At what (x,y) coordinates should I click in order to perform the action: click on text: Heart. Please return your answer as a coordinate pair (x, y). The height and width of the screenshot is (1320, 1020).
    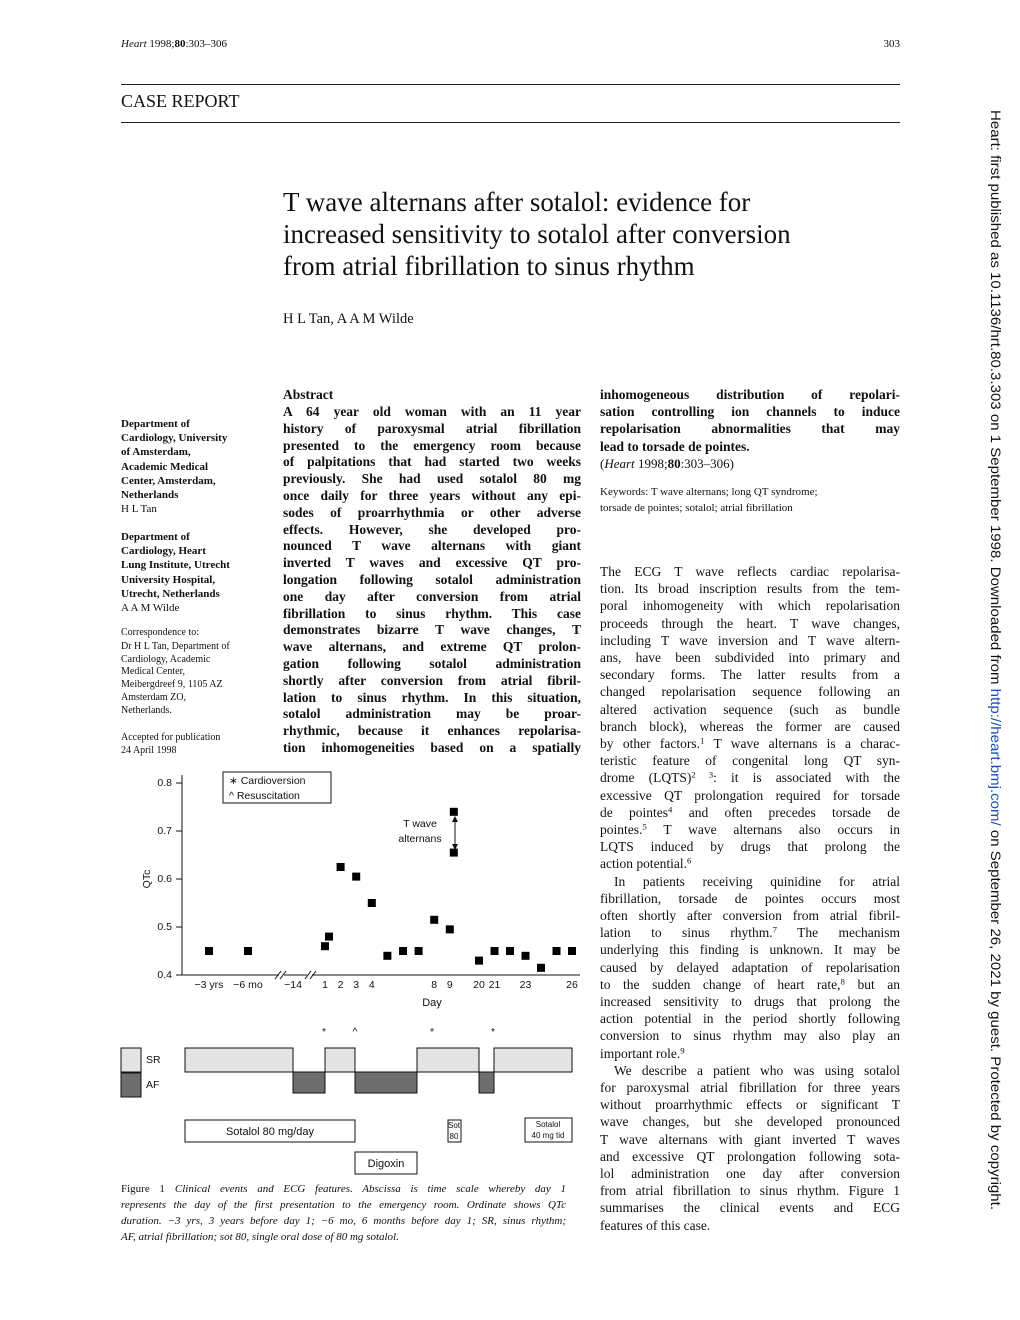
    Looking at the image, I should click on (134, 44).